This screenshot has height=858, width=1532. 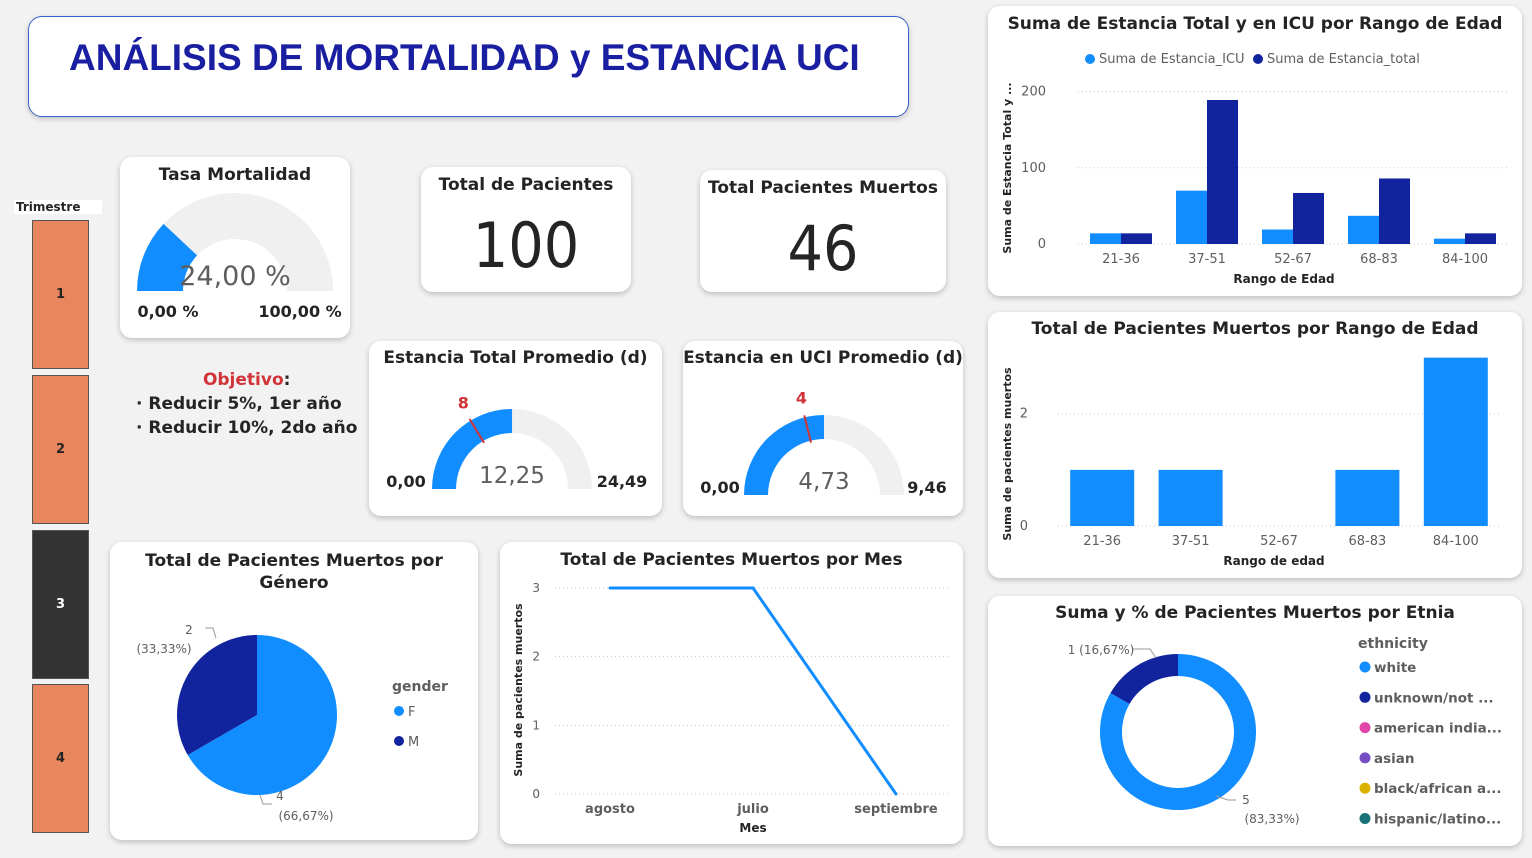 I want to click on month-series-line, so click(x=754, y=690).